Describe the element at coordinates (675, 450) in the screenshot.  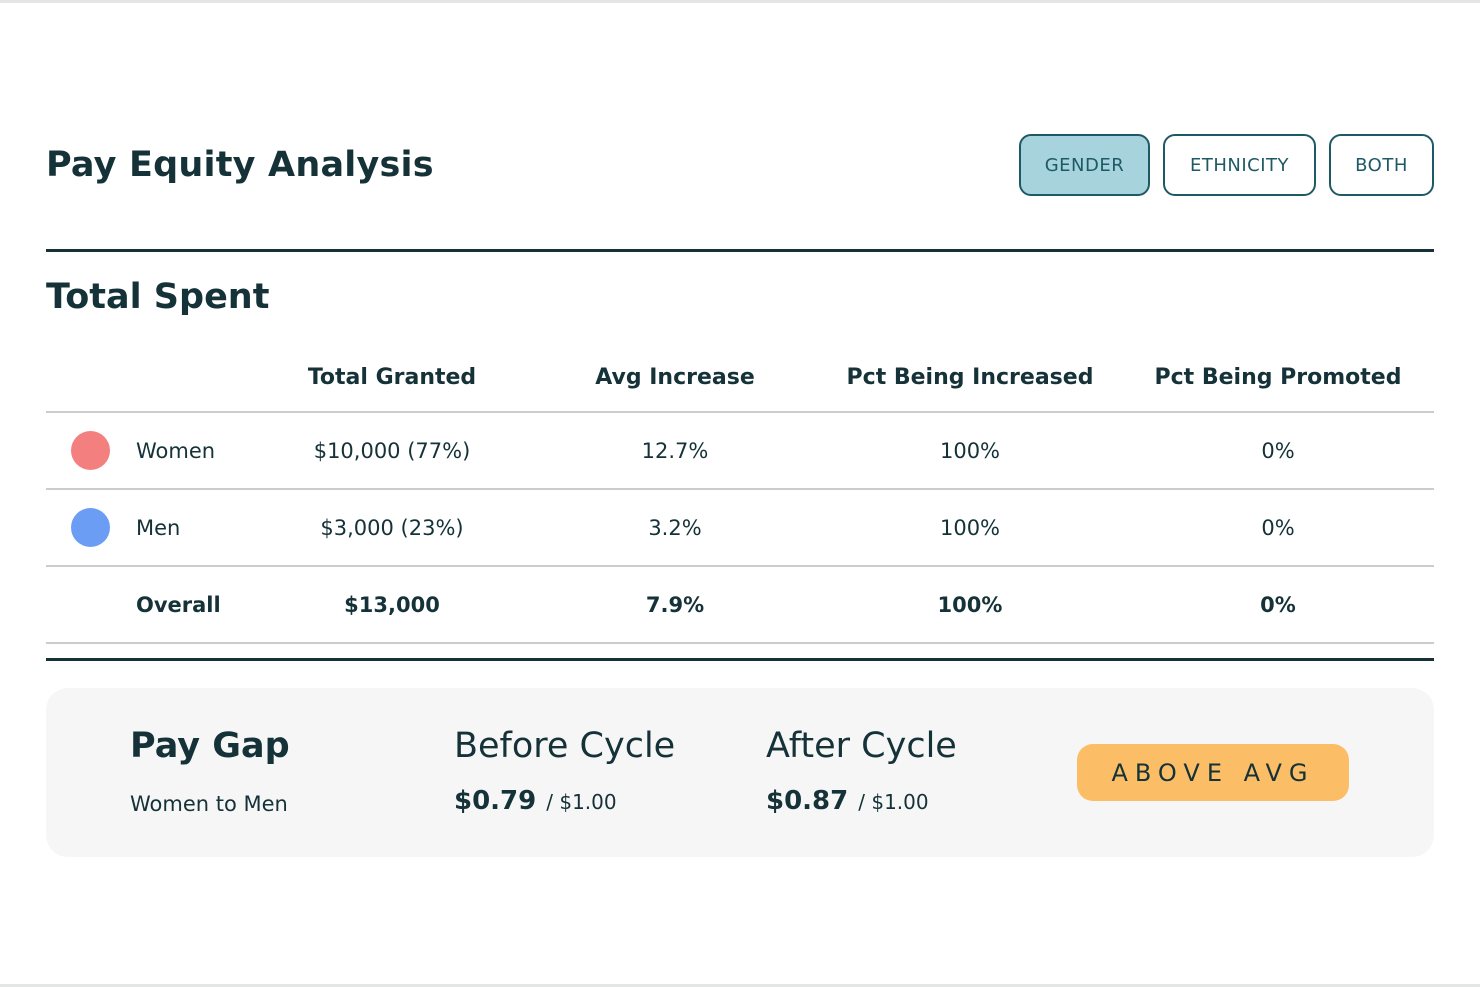
I see `avg-increase-cell: 12.7%` at that location.